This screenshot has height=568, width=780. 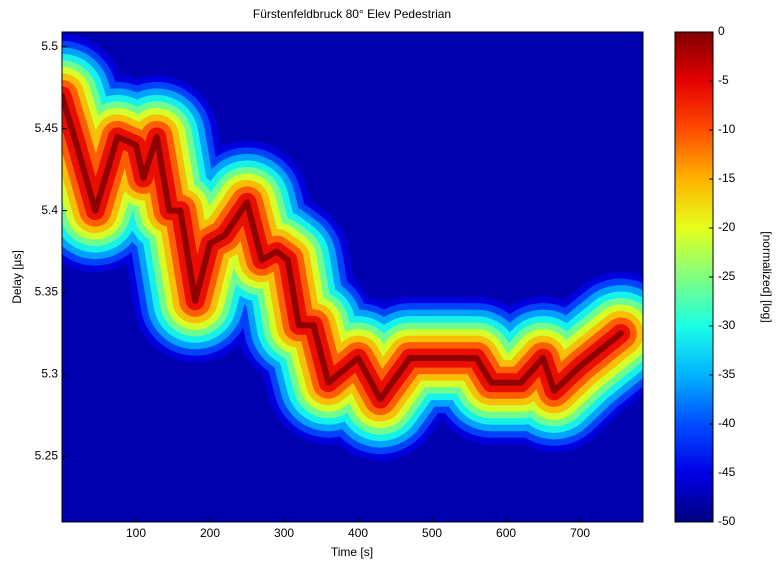 What do you see at coordinates (358, 533) in the screenshot?
I see `x-tick-label: 400` at bounding box center [358, 533].